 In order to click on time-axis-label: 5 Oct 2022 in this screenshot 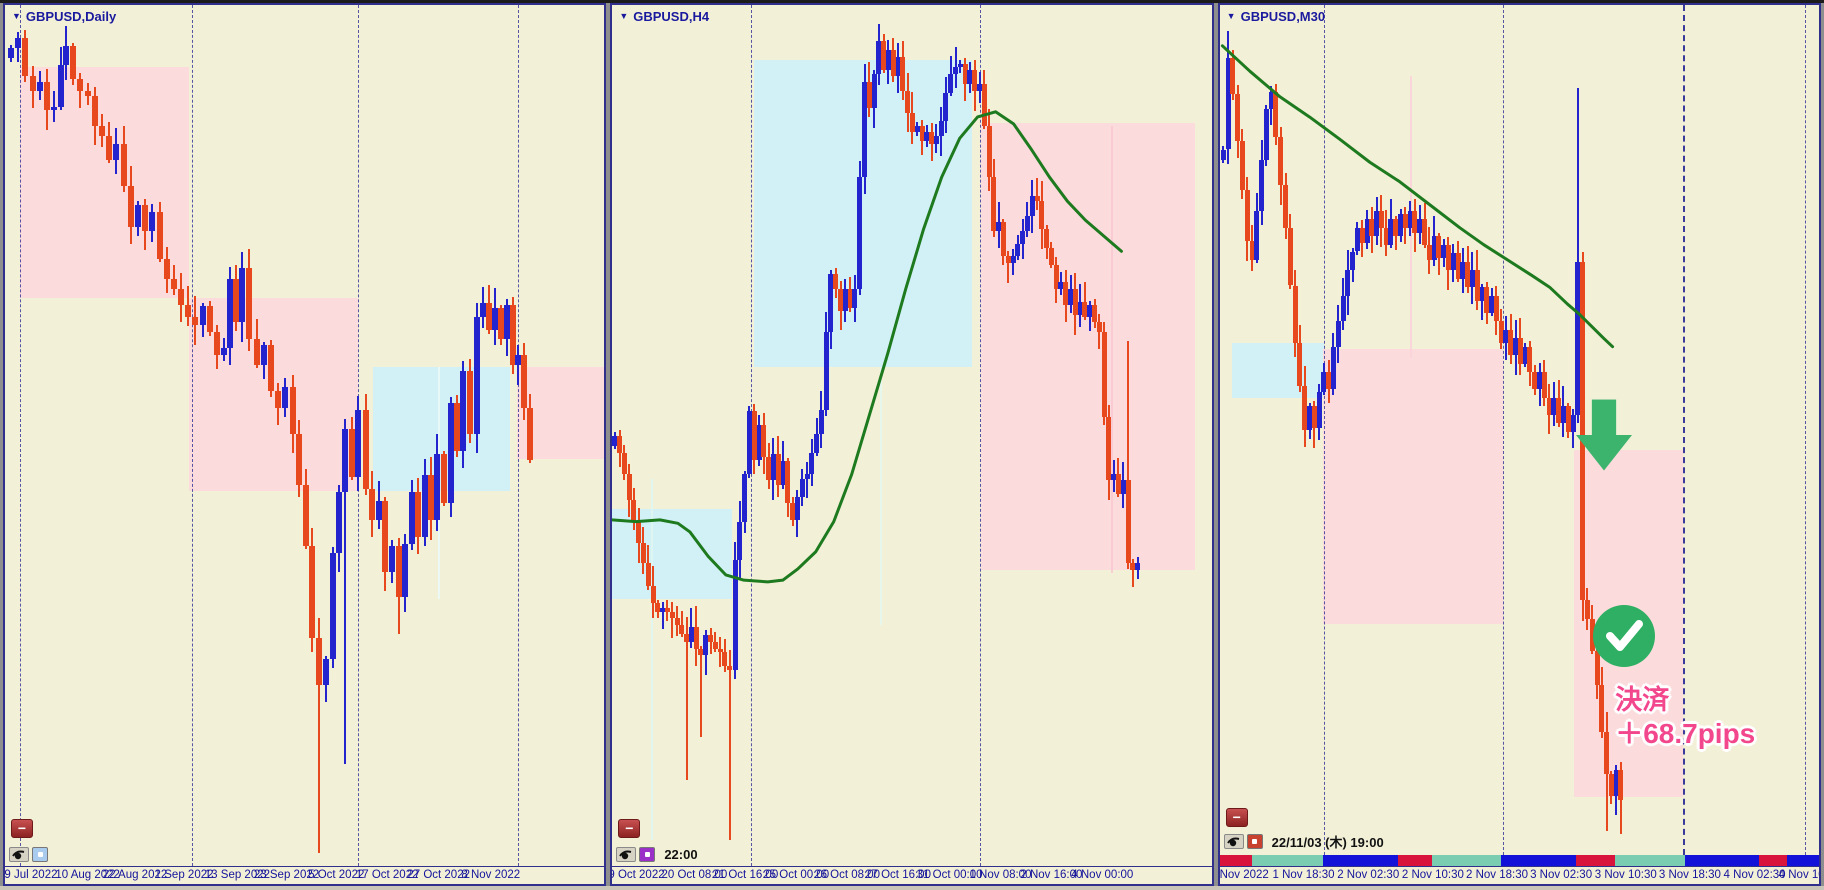, I will do `click(336, 875)`.